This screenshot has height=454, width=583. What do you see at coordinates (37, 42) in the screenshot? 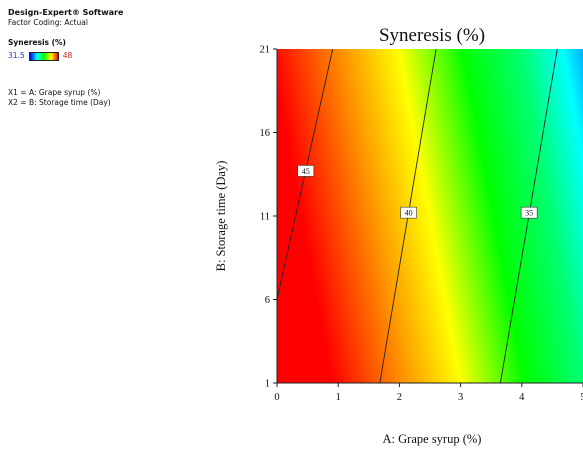
I see `response-name: Syneresis (%)` at bounding box center [37, 42].